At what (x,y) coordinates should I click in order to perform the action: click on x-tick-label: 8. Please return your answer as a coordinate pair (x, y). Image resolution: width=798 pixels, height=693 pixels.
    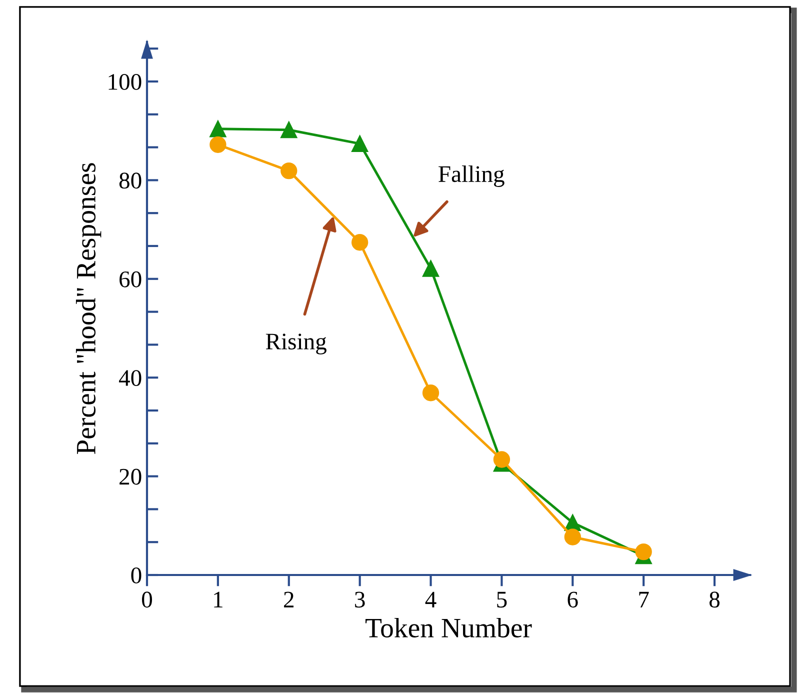
    Looking at the image, I should click on (715, 600).